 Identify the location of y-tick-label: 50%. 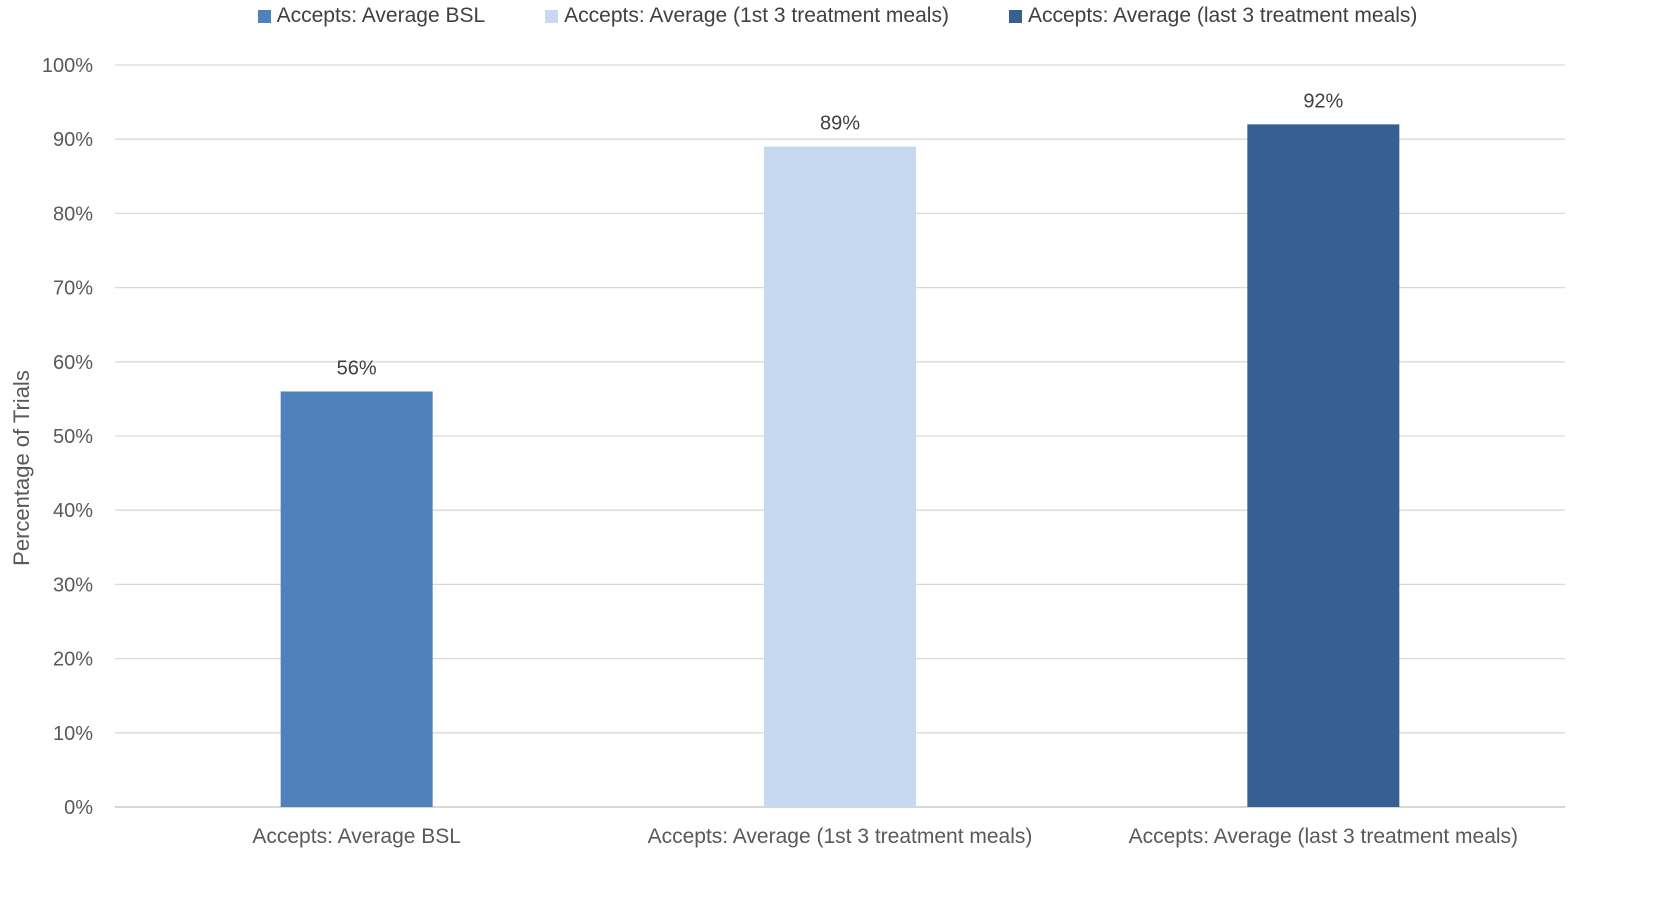
(73, 437).